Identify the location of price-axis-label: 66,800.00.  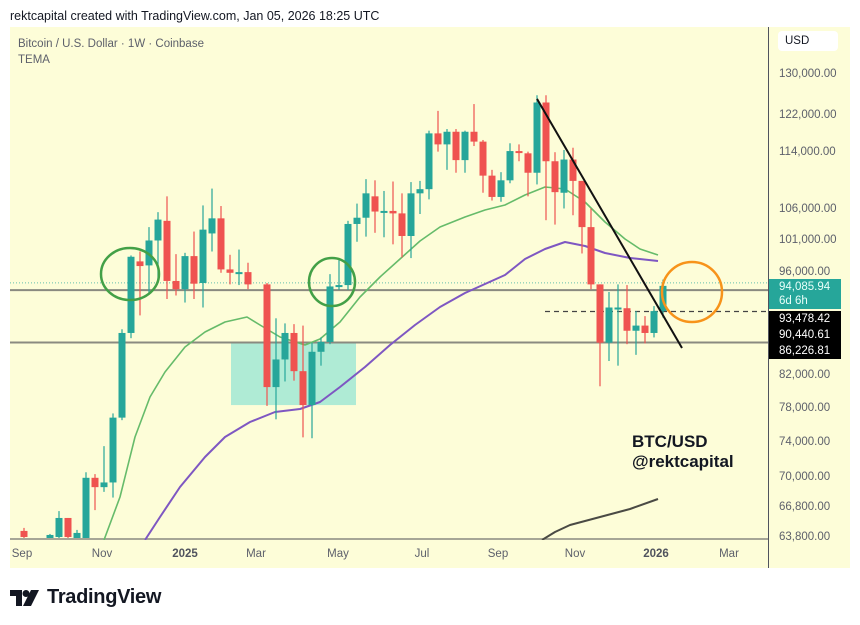
(805, 507).